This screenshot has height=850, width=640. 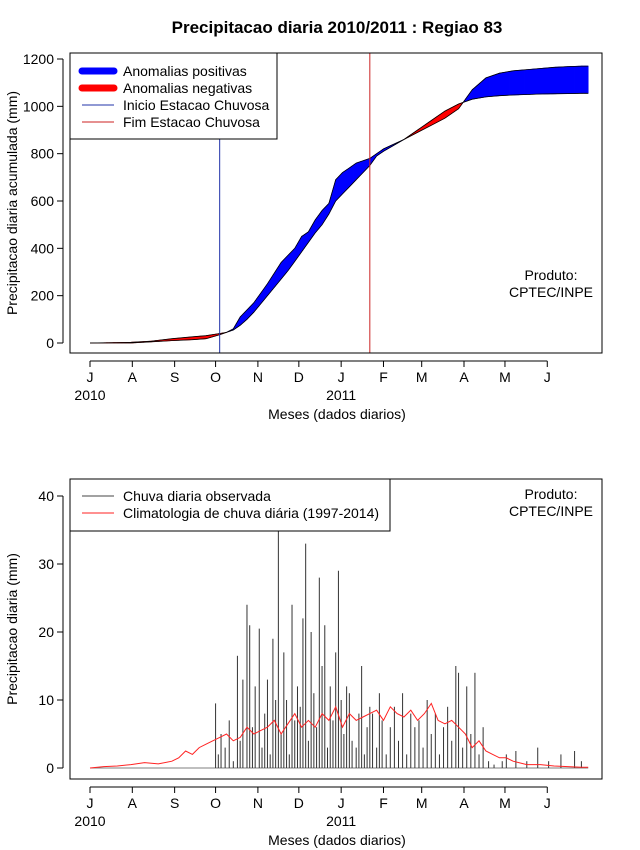 I want to click on chart-top-y-axis: 0 200 400 600 800 1000 1200, so click(x=43, y=201).